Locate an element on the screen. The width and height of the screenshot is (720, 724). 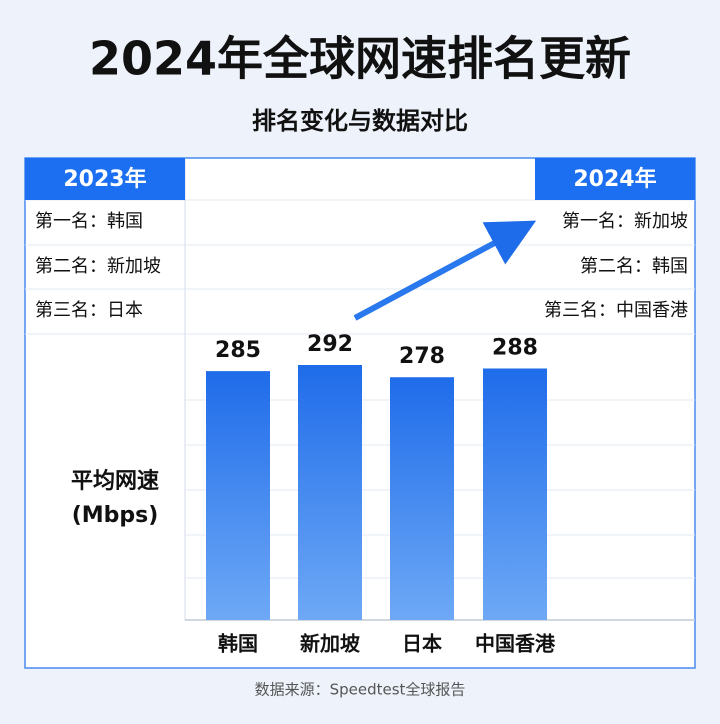
trend-arrow is located at coordinates (445, 270).